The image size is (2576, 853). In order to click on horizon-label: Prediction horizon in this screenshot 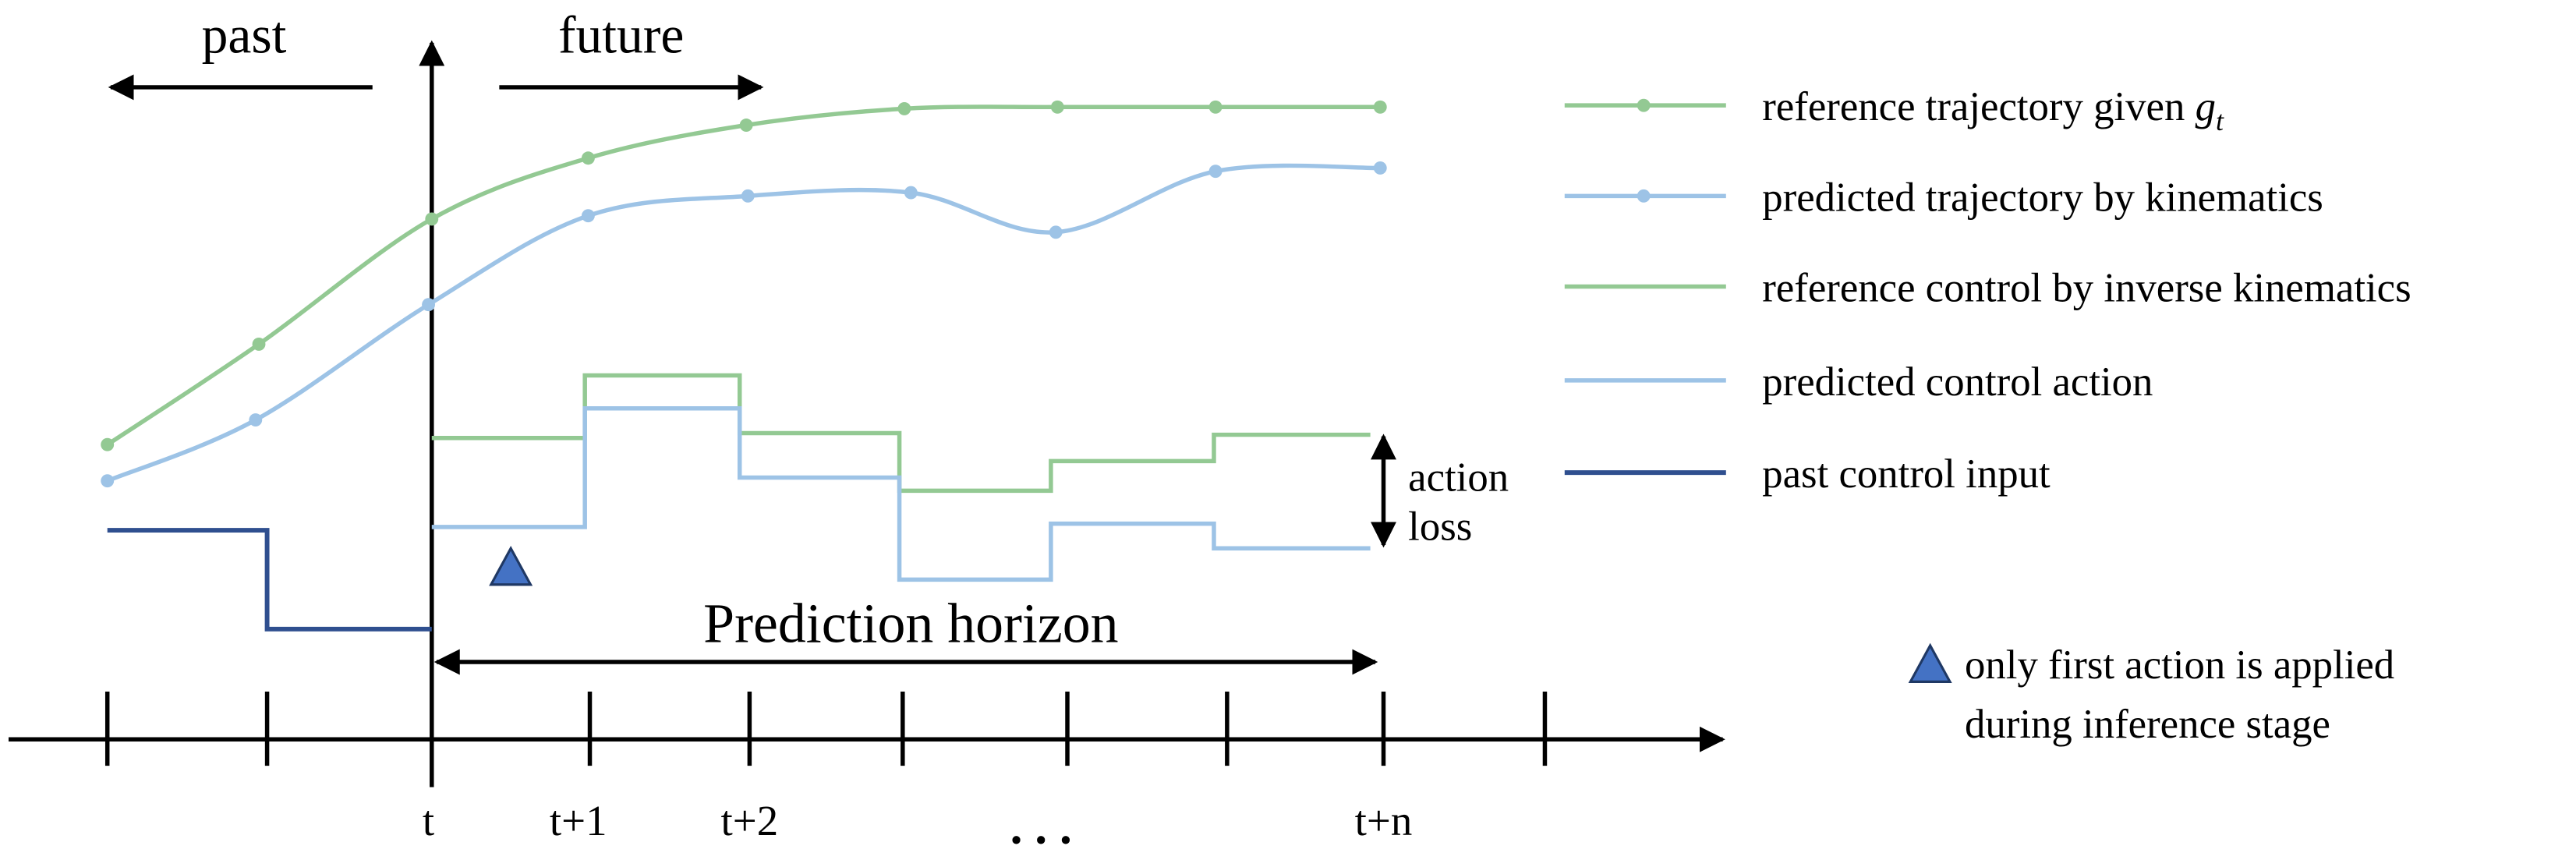, I will do `click(910, 624)`.